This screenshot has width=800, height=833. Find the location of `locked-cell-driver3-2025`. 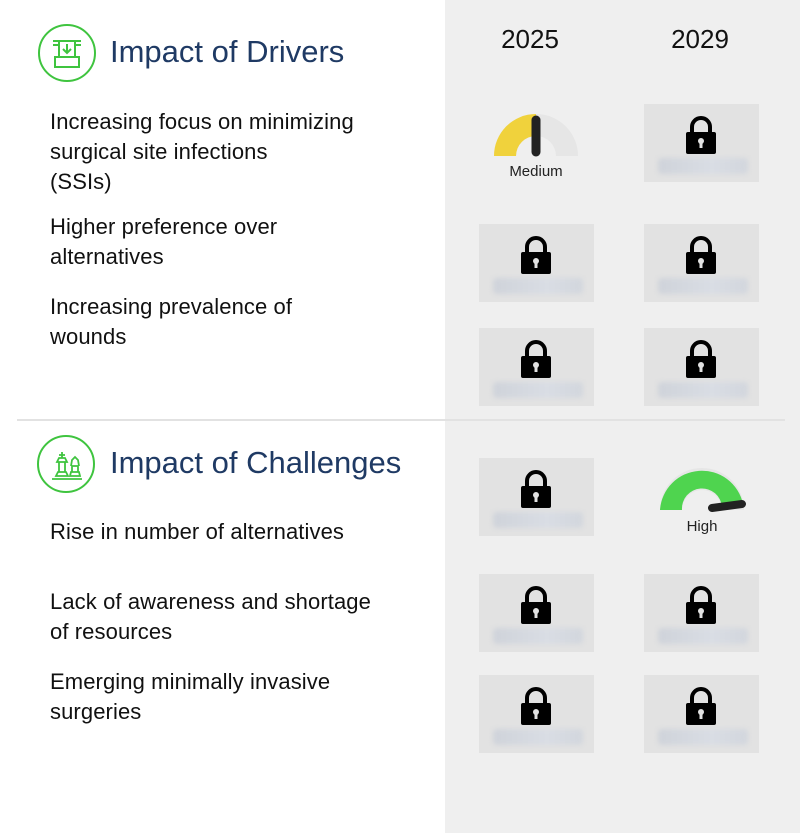

locked-cell-driver3-2025 is located at coordinates (536, 367).